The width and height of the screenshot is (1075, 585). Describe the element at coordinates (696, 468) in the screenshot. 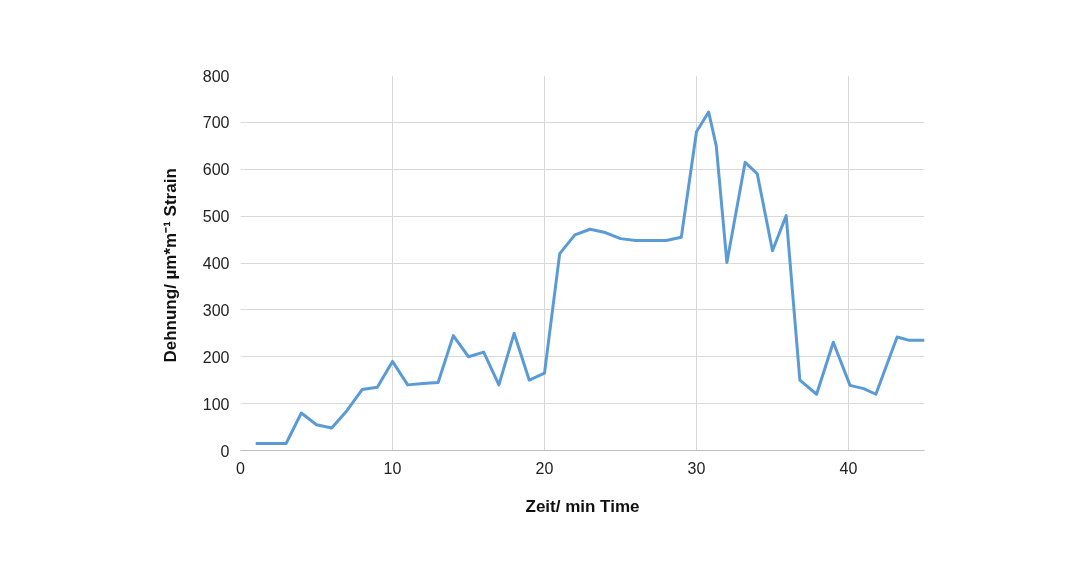

I see `x-tick-label: 30` at that location.